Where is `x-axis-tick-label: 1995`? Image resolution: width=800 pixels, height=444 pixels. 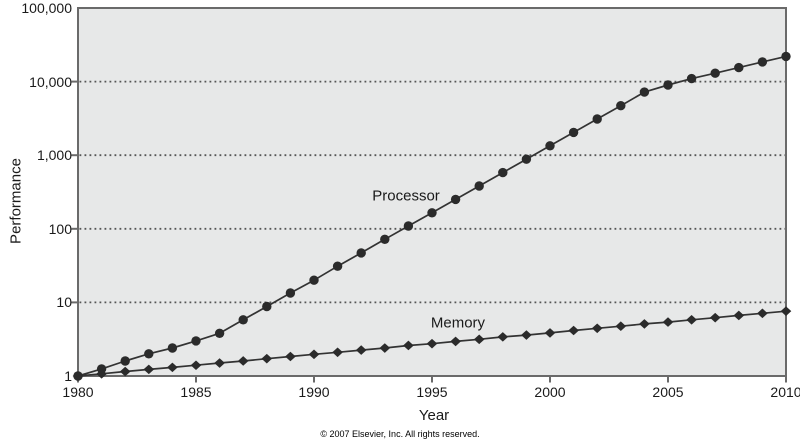
x-axis-tick-label: 1995 is located at coordinates (432, 392).